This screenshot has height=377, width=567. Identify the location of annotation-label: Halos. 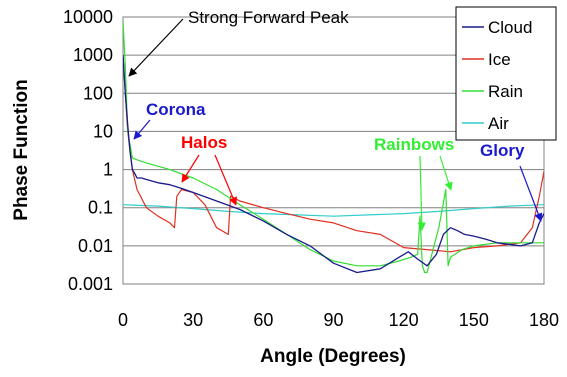
(204, 142).